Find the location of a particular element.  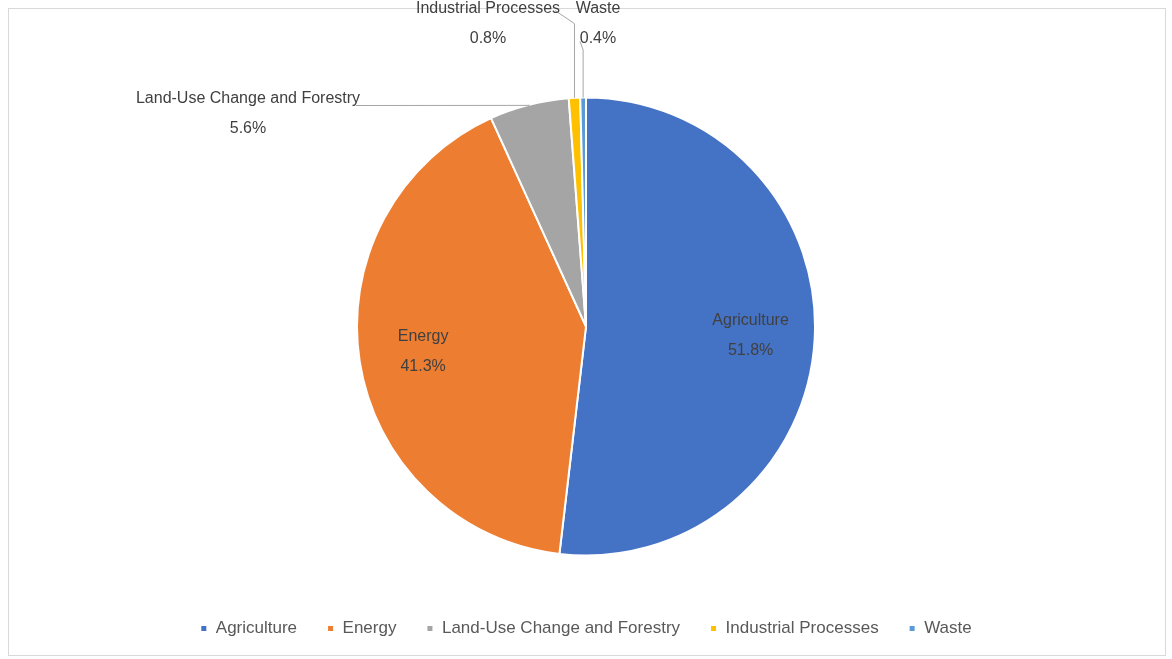

legend-label: Land-Use Change and Forestry is located at coordinates (561, 628).